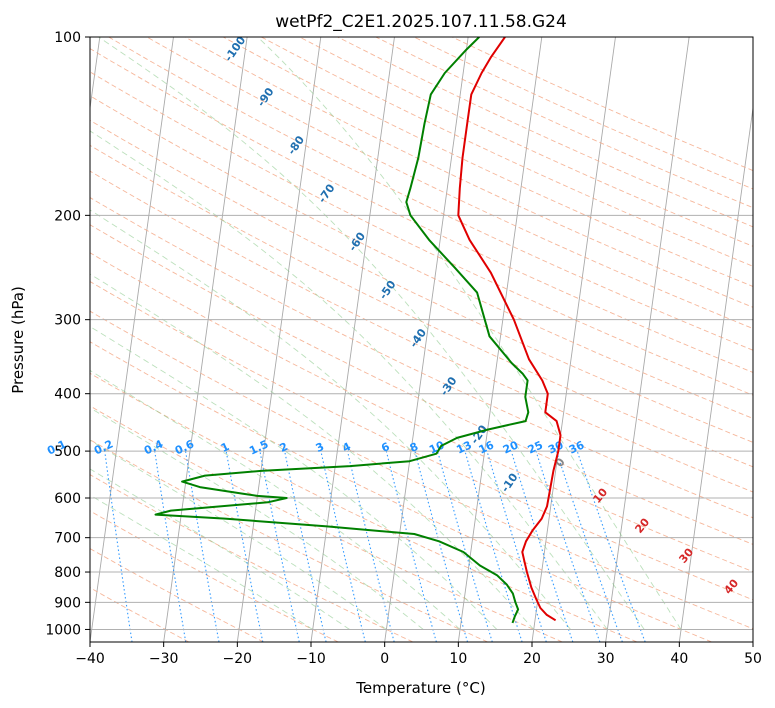  What do you see at coordinates (63, 630) in the screenshot?
I see `y-tick-label: 1000` at bounding box center [63, 630].